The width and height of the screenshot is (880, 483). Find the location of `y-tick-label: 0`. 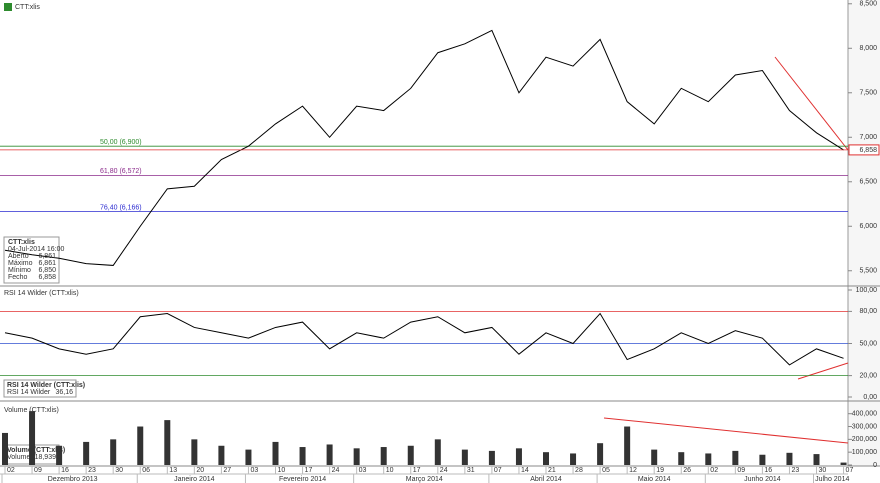

y-tick-label: 0 is located at coordinates (875, 465).